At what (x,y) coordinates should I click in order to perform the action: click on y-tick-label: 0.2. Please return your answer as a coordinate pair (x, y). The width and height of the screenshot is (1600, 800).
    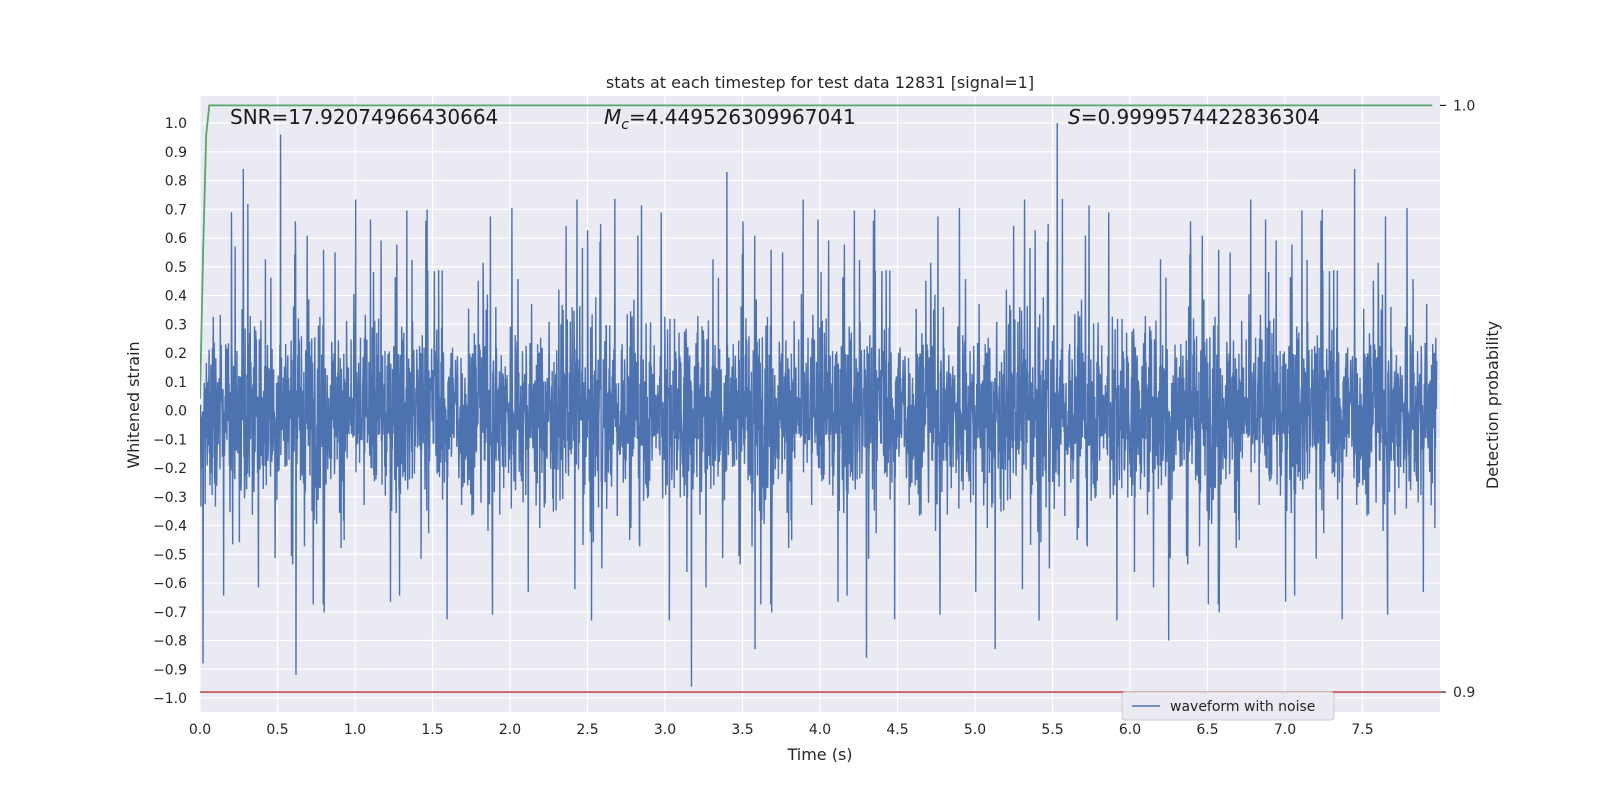
    Looking at the image, I should click on (176, 354).